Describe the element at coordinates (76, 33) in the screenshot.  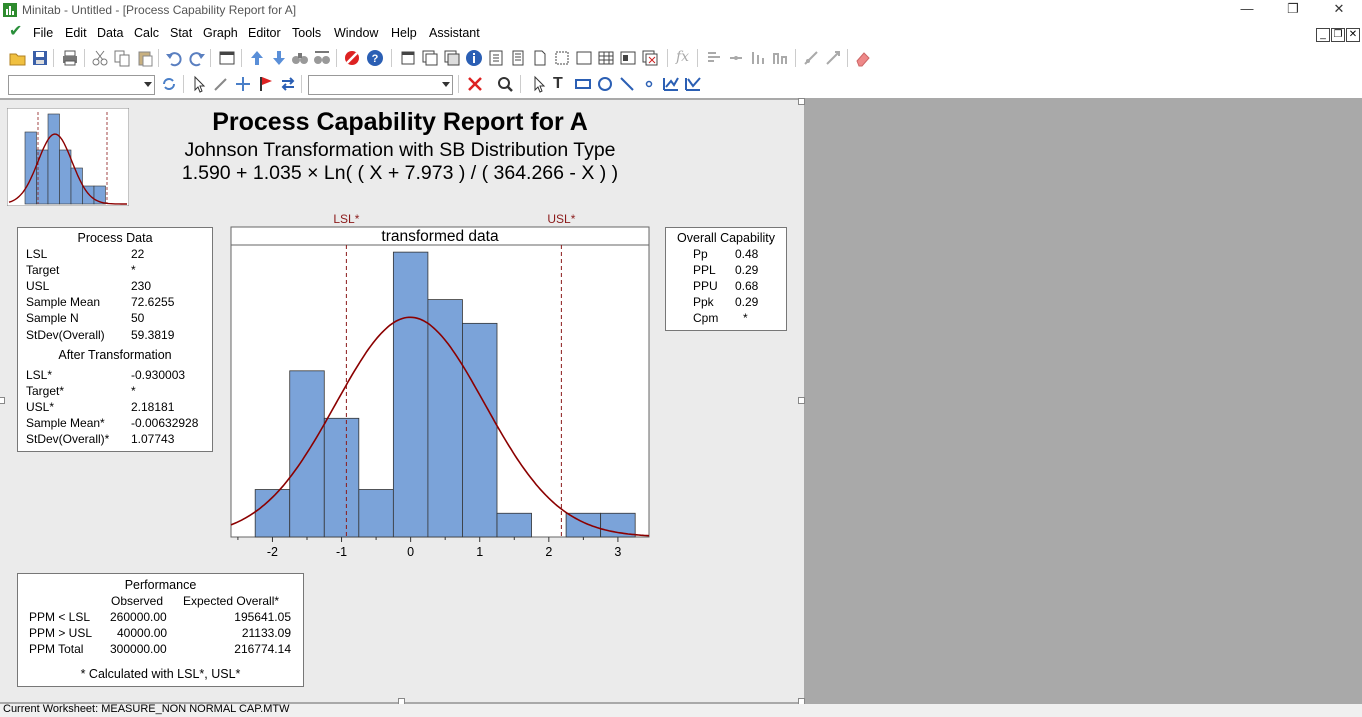
I see `menu-edit: Edit` at that location.